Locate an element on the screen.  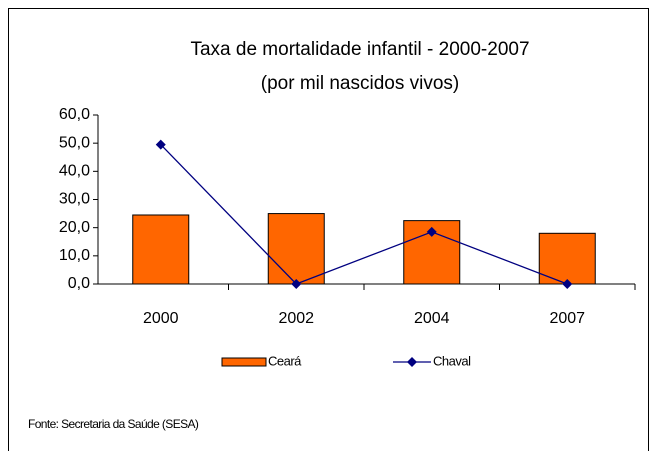
legend-label: Ceará is located at coordinates (285, 360).